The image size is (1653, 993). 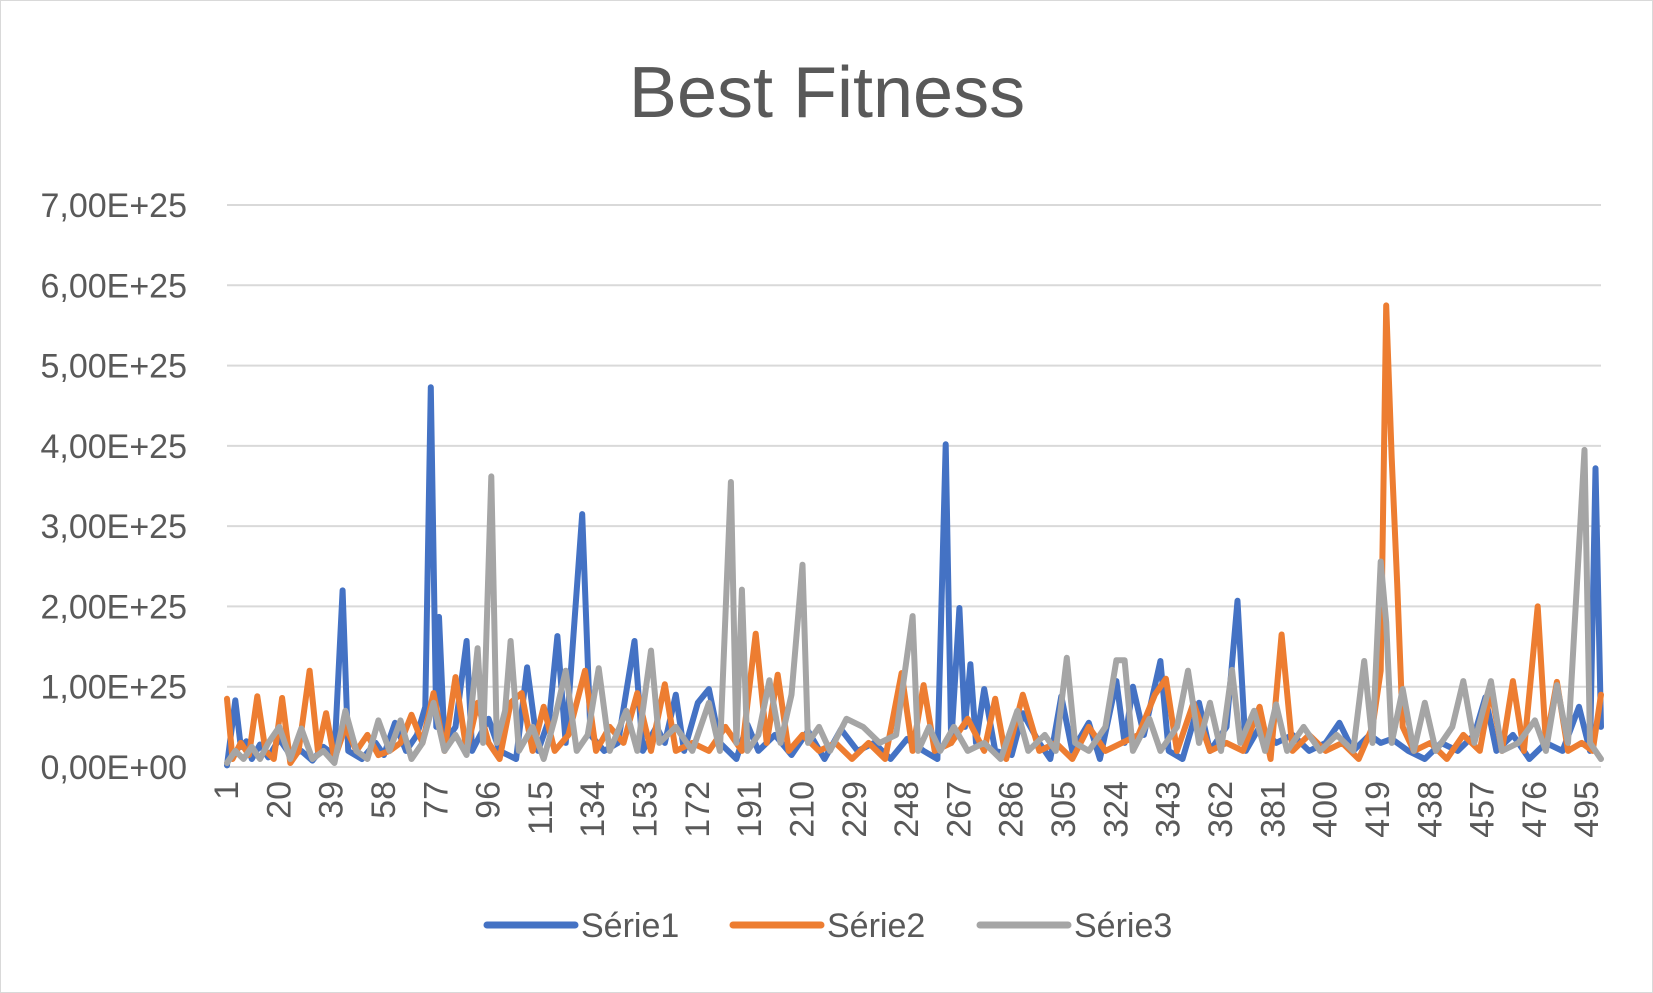 What do you see at coordinates (876, 926) in the screenshot?
I see `legend-label-2: Série2` at bounding box center [876, 926].